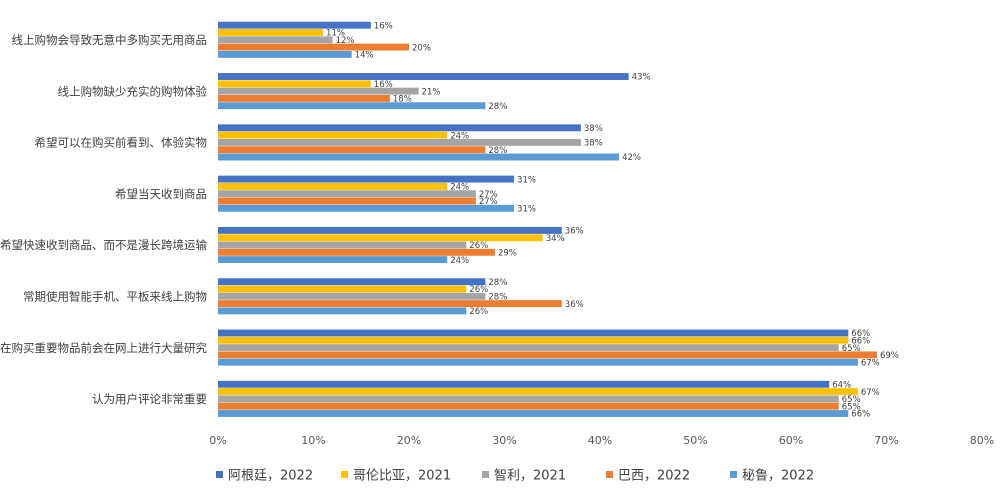 The width and height of the screenshot is (1000, 493). Describe the element at coordinates (695, 440) in the screenshot. I see `x-tick-label: 50%` at that location.